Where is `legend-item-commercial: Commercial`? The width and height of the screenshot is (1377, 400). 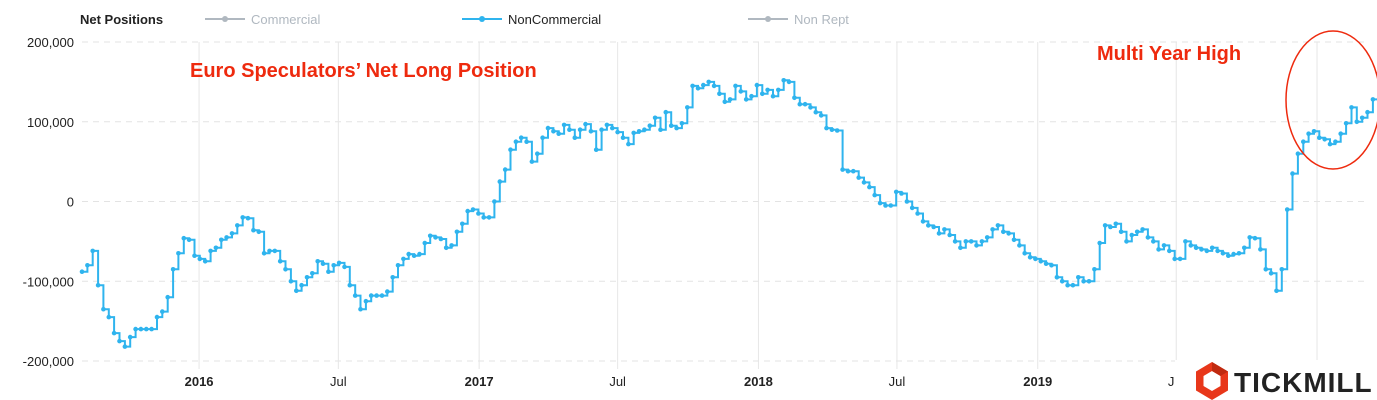 legend-item-commercial: Commercial is located at coordinates (262, 19).